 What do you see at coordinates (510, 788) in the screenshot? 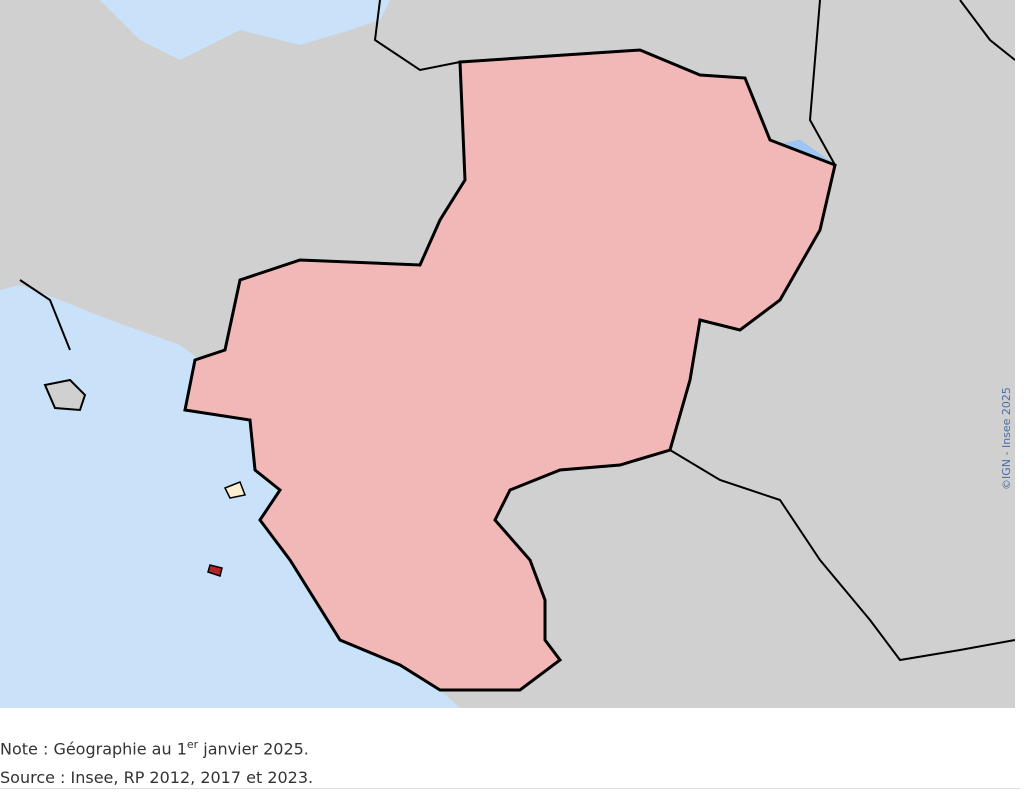
I see `separator` at bounding box center [510, 788].